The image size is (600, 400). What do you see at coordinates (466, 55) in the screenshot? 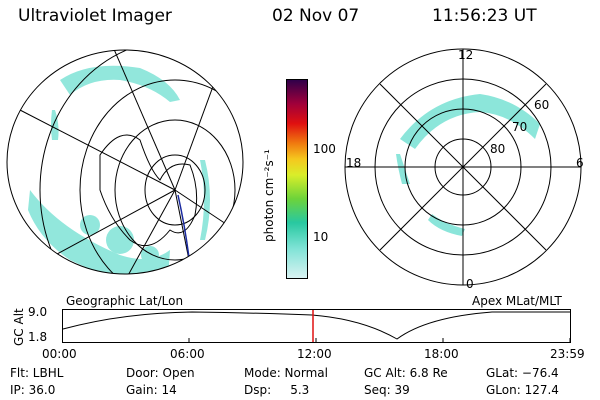
I see `mlt-label-12: 12` at bounding box center [466, 55].